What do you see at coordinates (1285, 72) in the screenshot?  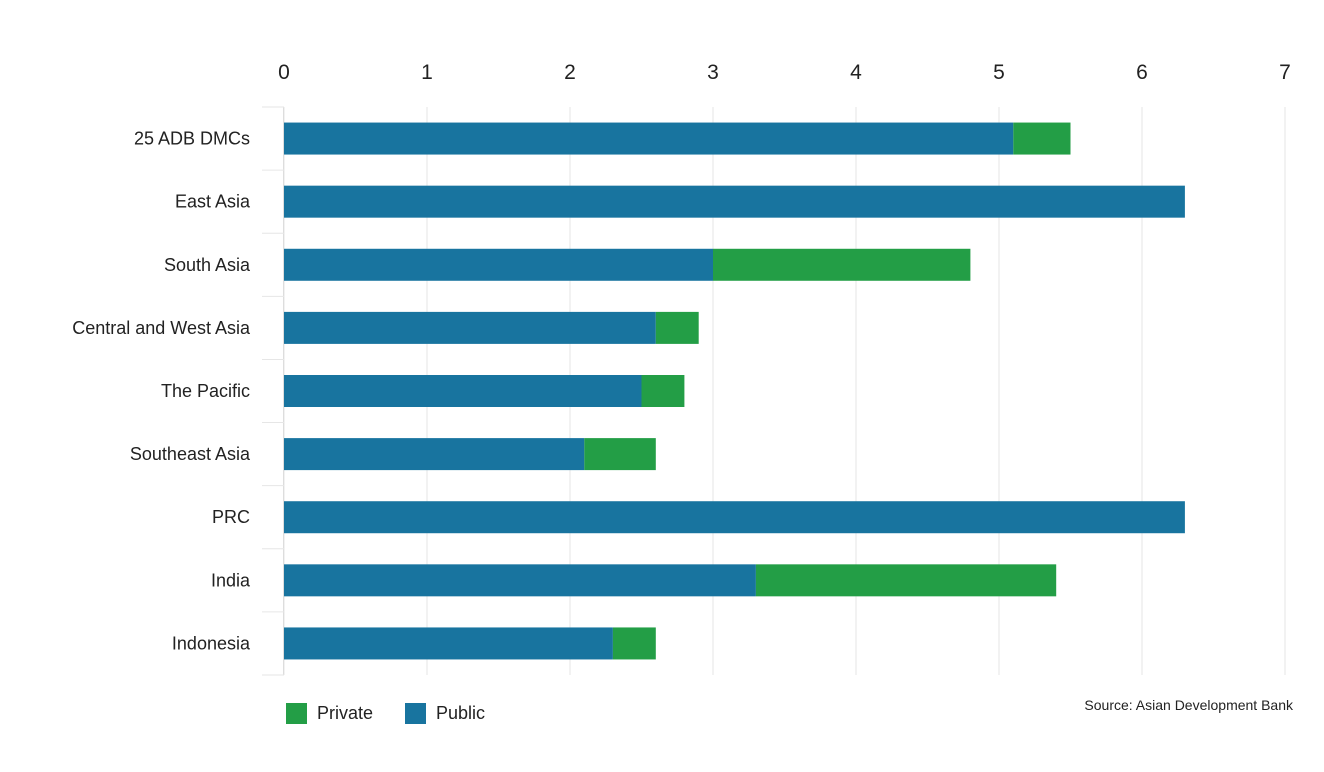 I see `x-tick-label: 7` at bounding box center [1285, 72].